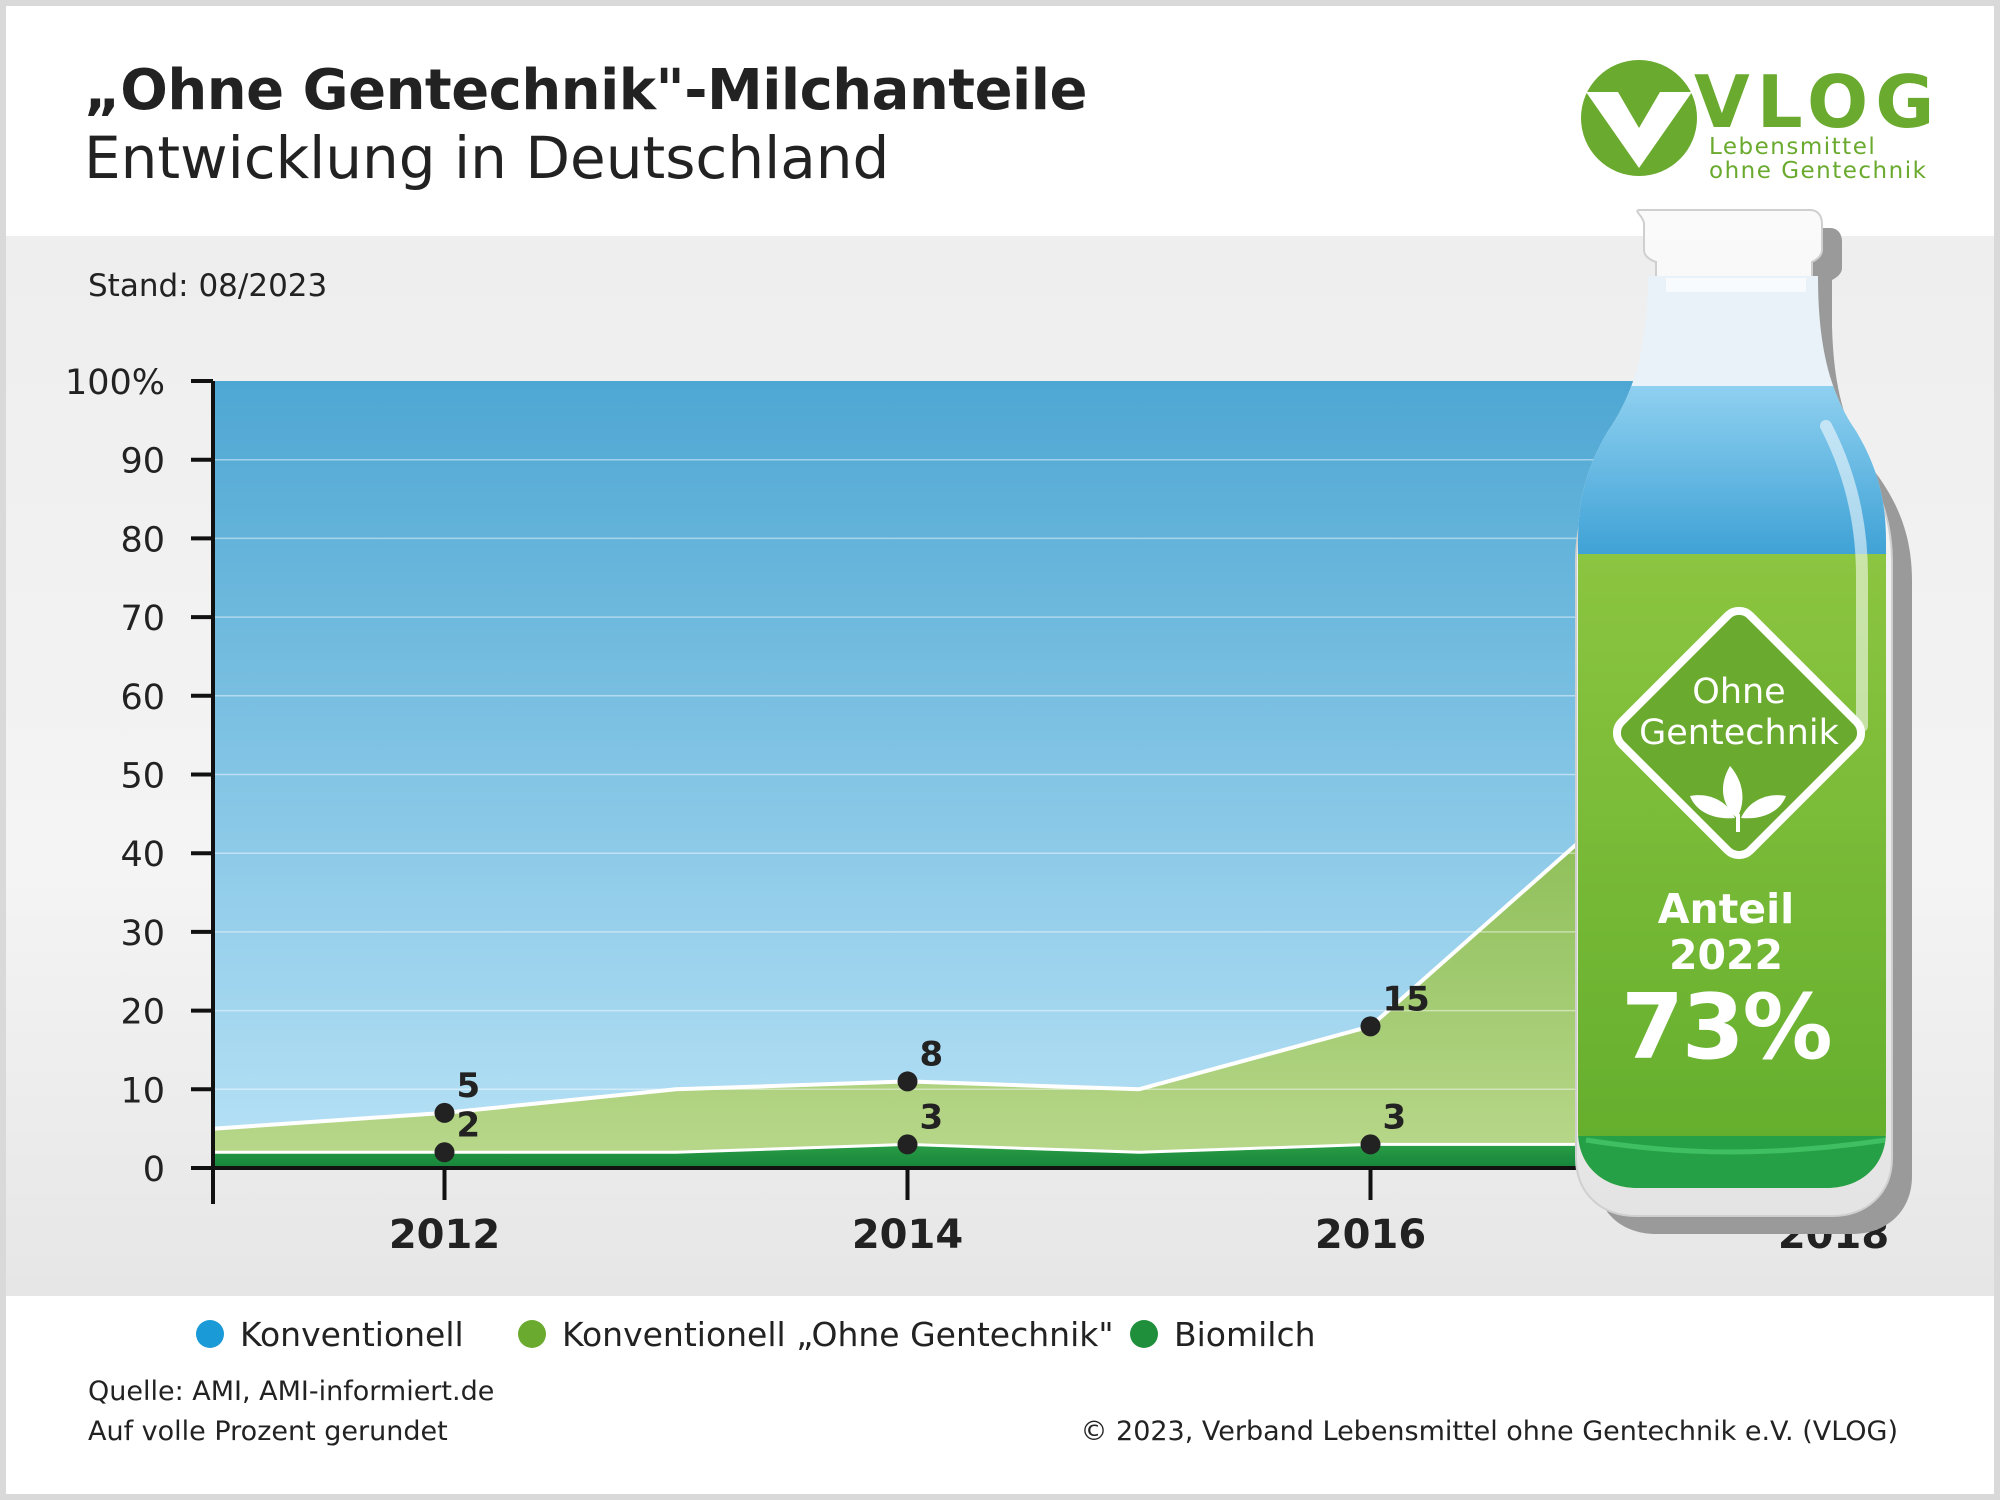  What do you see at coordinates (1726, 955) in the screenshot?
I see `bottle-label-line-2: 2022` at bounding box center [1726, 955].